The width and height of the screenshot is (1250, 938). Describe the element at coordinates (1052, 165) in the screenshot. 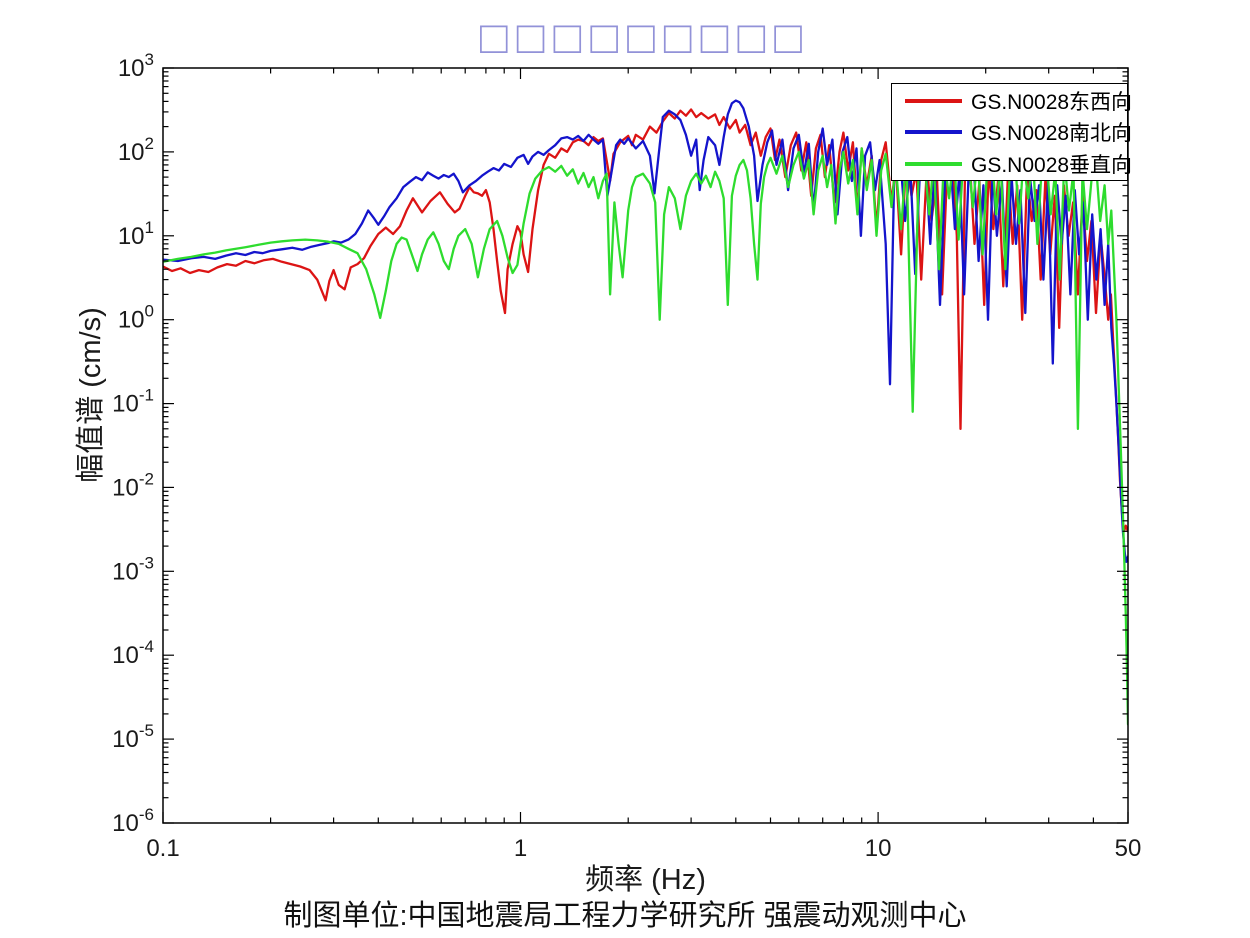

I see `legend-label-ud: GS.N0028垂直向` at that location.